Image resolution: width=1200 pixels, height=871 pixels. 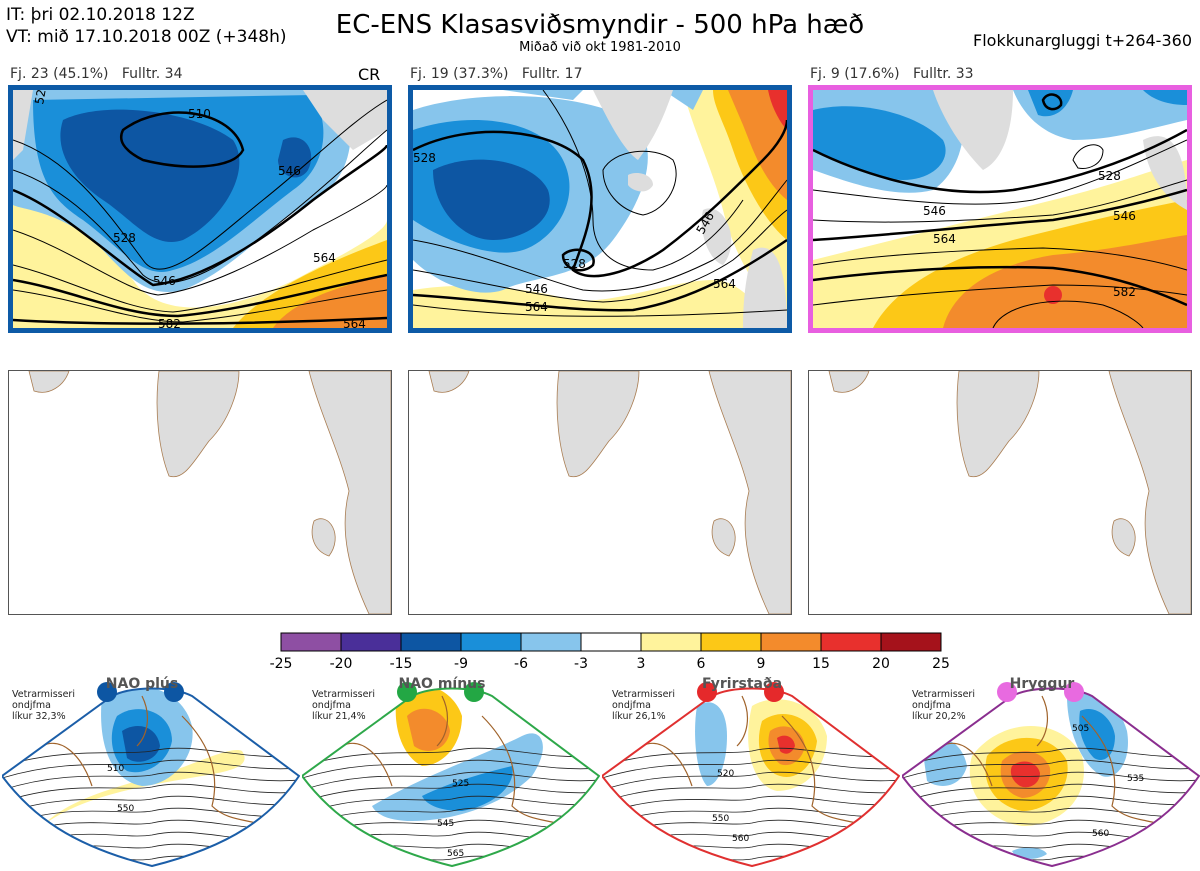 What do you see at coordinates (169, 322) in the screenshot?
I see `cluster-1-contour-label: 582` at bounding box center [169, 322].